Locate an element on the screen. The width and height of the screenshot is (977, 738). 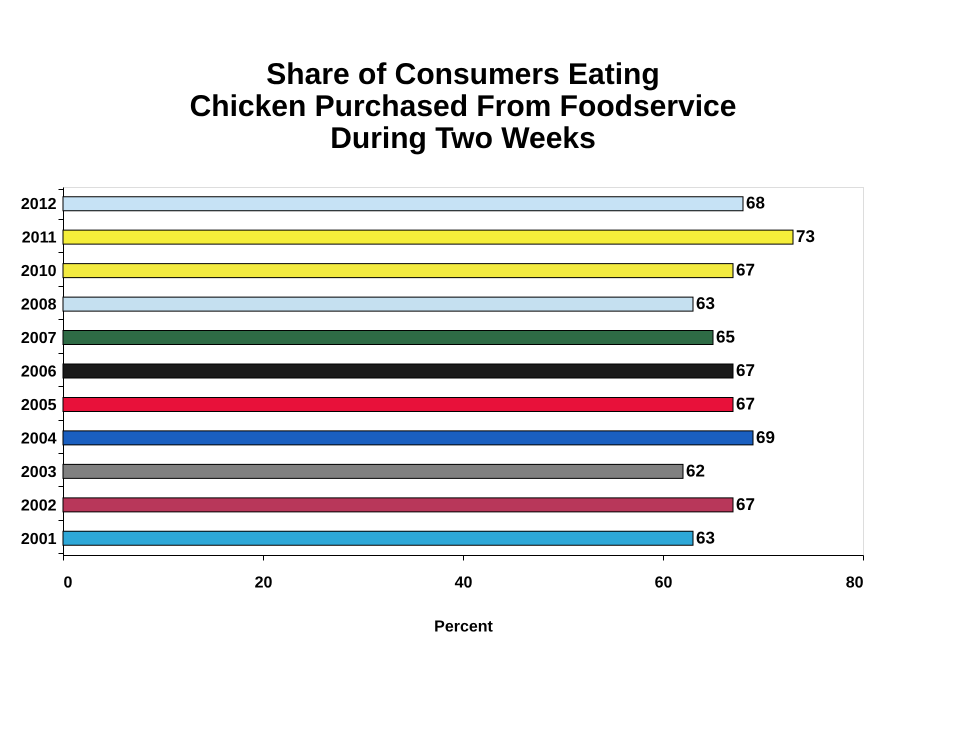
x-tick-label: 0 is located at coordinates (68, 583).